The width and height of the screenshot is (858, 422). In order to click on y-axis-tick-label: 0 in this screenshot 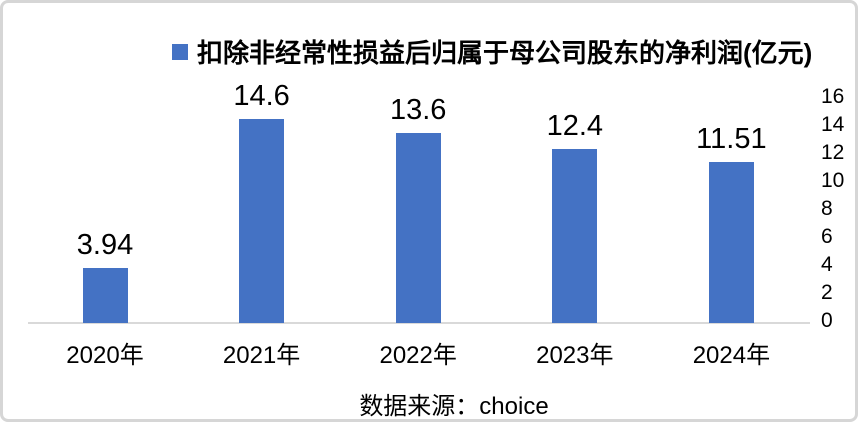, I will do `click(827, 320)`.